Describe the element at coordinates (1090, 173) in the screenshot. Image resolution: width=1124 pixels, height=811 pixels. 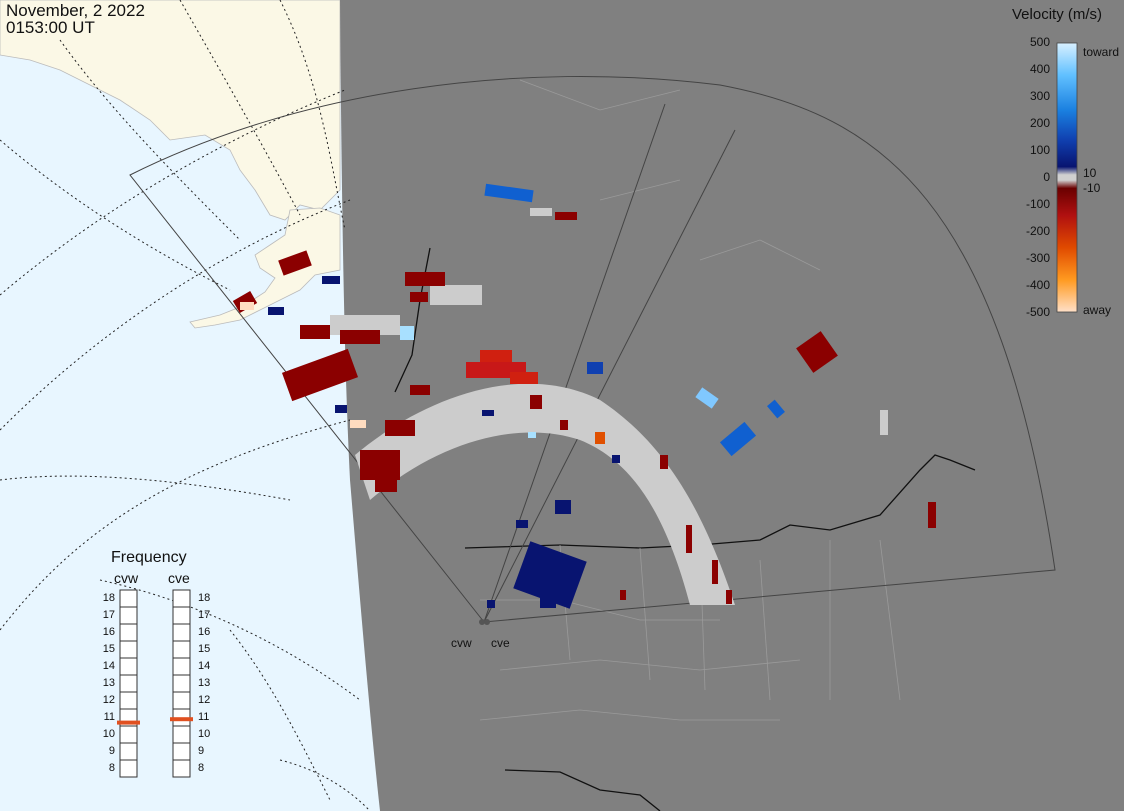
I see `threshold-pos-label: 10` at that location.